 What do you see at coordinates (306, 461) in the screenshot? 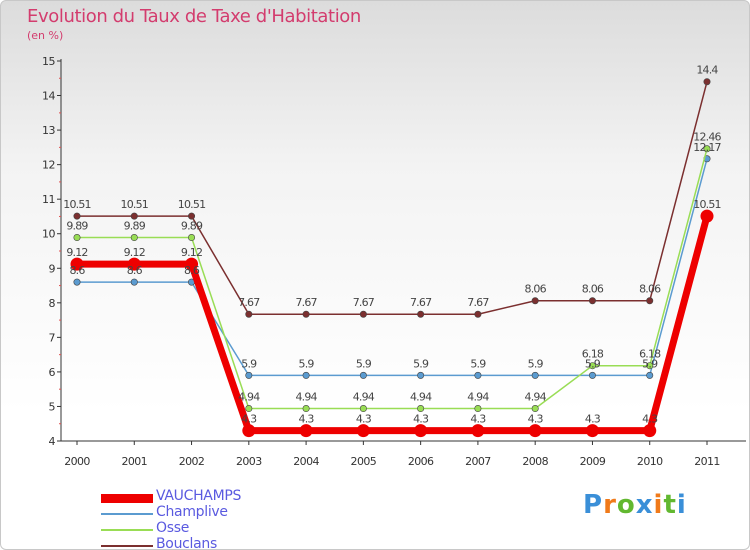
I see `x-tick-label: 2004` at bounding box center [306, 461].